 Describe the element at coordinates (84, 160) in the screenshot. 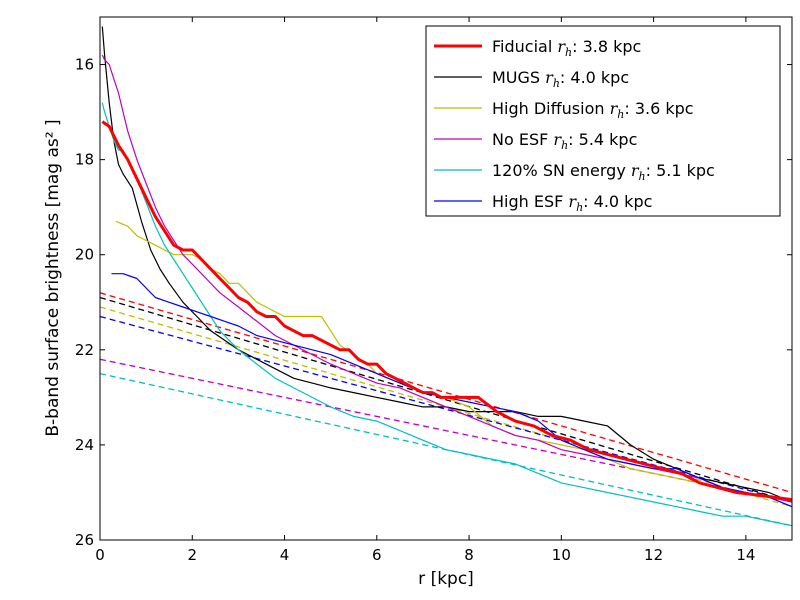

I see `y-tick-label: 18` at that location.